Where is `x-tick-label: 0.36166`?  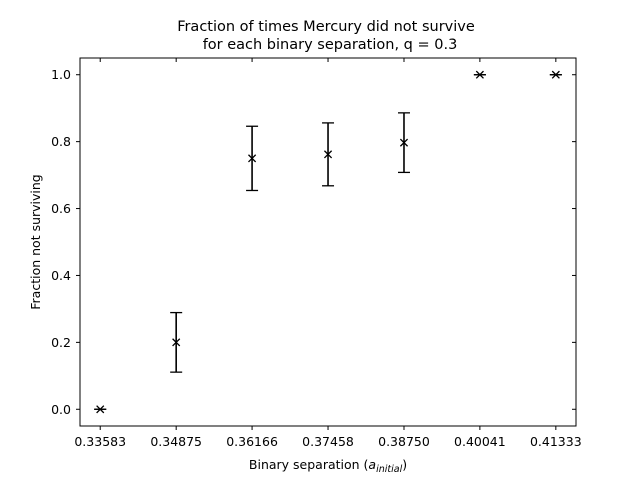 x-tick-label: 0.36166 is located at coordinates (252, 441).